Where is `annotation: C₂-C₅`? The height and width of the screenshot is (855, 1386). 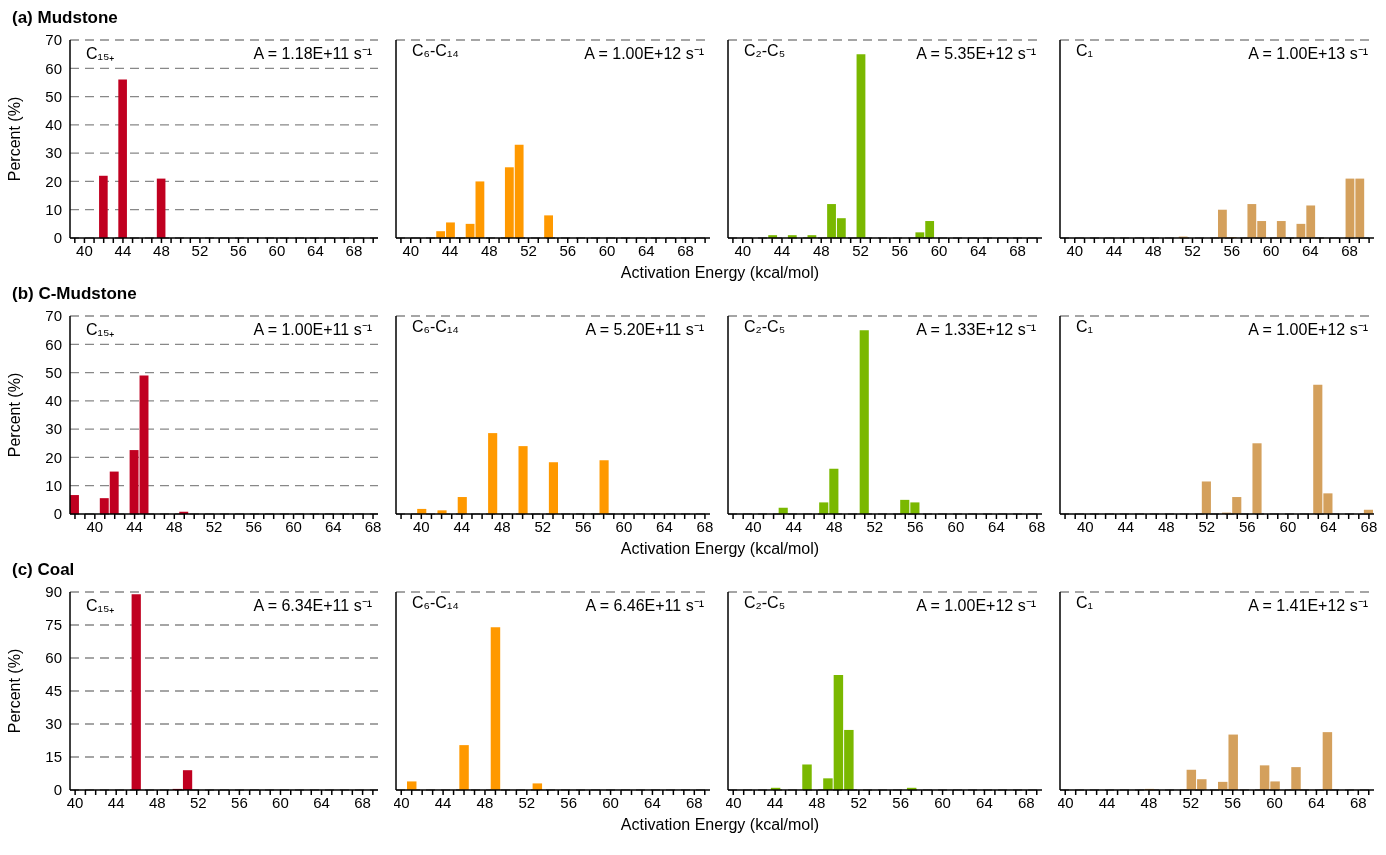
annotation: C₂-C₅ is located at coordinates (765, 327).